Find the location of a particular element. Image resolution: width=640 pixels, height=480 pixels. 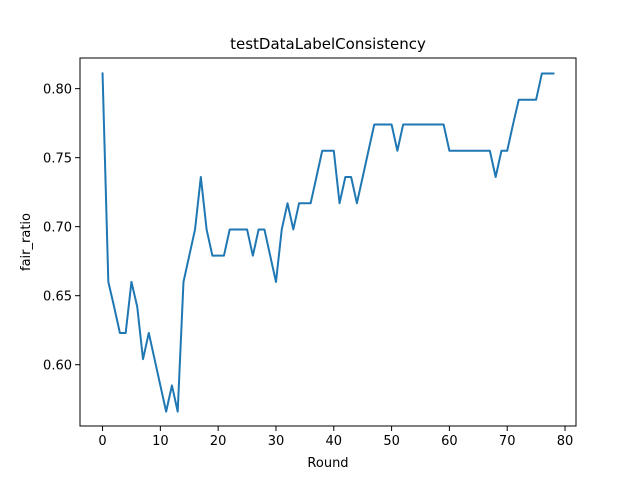

x-tick-label: 70 is located at coordinates (507, 441).